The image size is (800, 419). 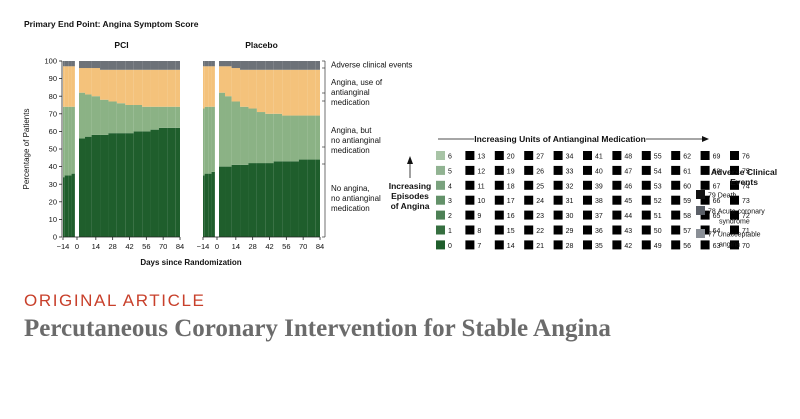 I want to click on legend-swatch-label: 15, so click(x=511, y=231).